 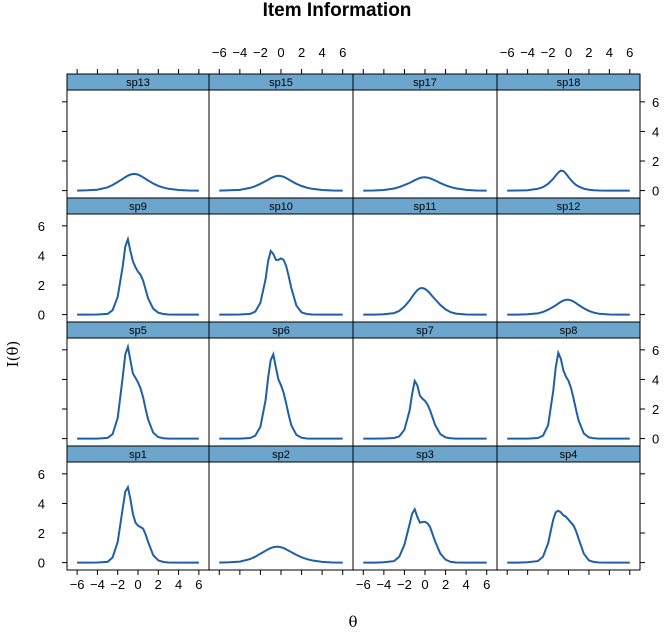 What do you see at coordinates (568, 144) in the screenshot?
I see `panel-sp18` at bounding box center [568, 144].